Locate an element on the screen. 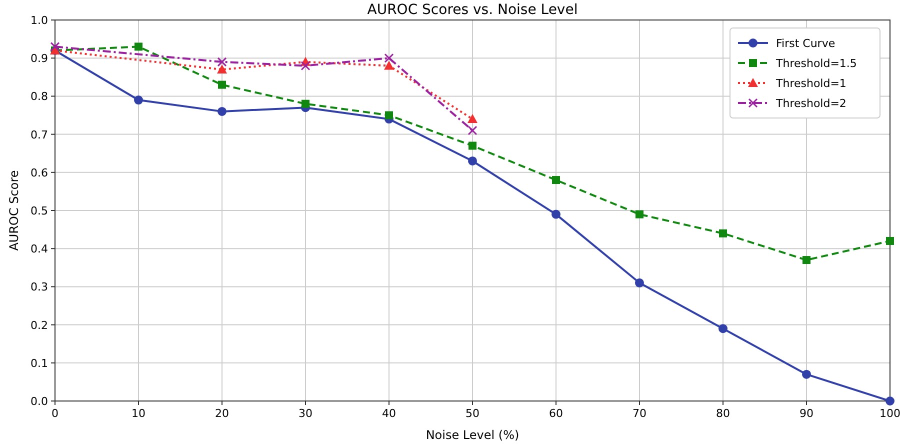 The height and width of the screenshot is (445, 906). x-tick-label: 20 is located at coordinates (222, 413).